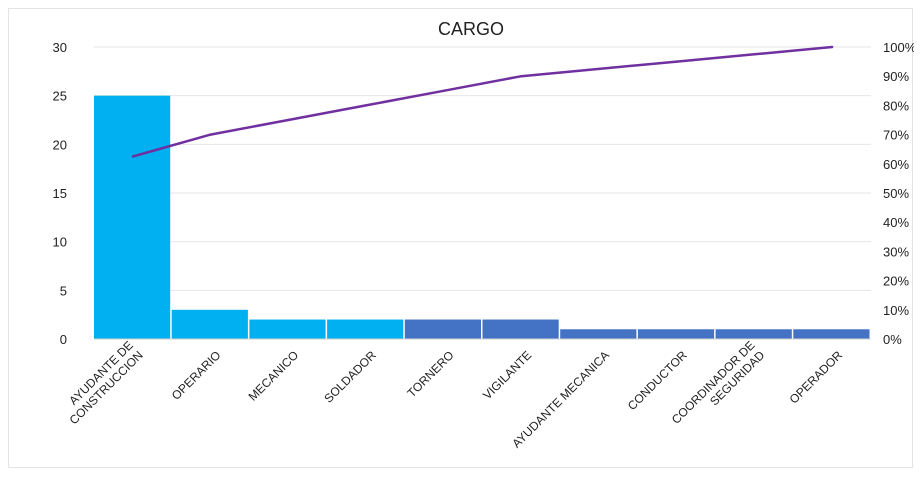  I want to click on x-tick-label-line: OPERARIO, so click(196, 375).